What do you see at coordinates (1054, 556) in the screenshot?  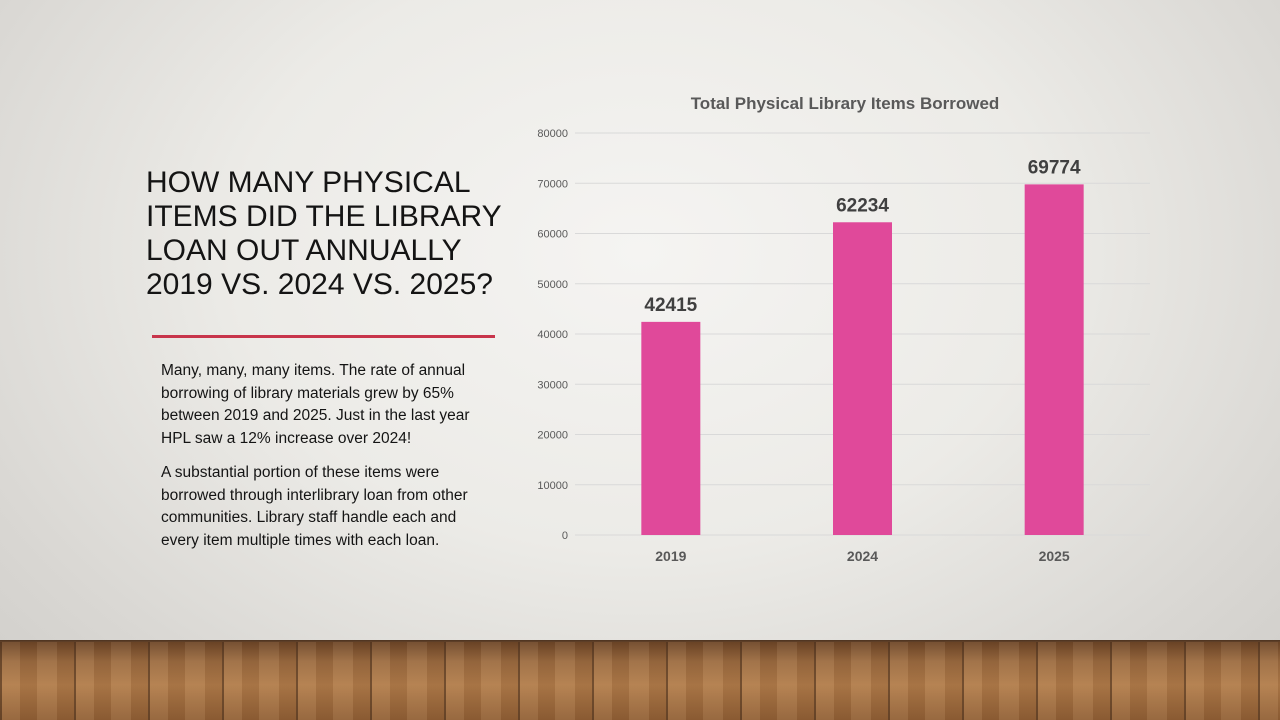 I see `x-tick-label: 2025` at bounding box center [1054, 556].